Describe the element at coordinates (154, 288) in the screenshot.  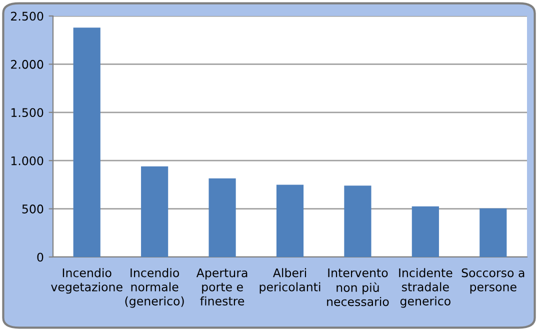
I see `x-tick-label: Incendio normale (generico)` at that location.